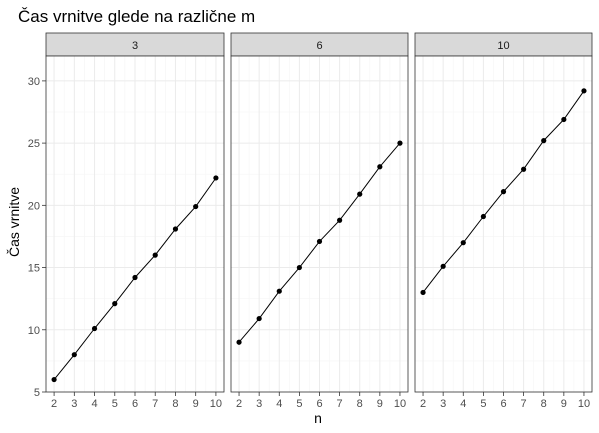  Describe the element at coordinates (503, 46) in the screenshot. I see `facet-strip-label: 10` at that location.